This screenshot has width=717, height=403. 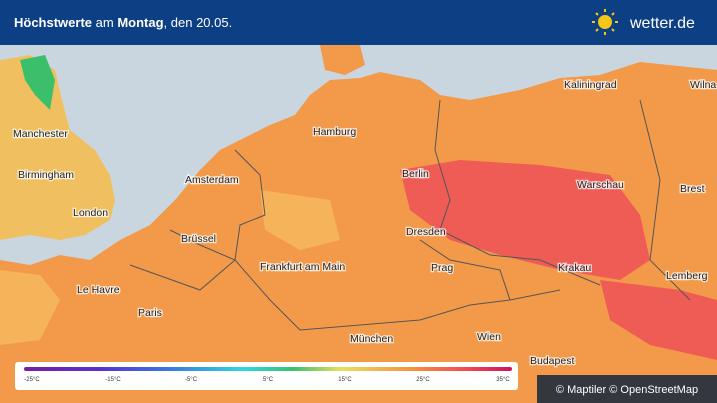 What do you see at coordinates (32, 380) in the screenshot?
I see `legend-label: -25°C` at bounding box center [32, 380].